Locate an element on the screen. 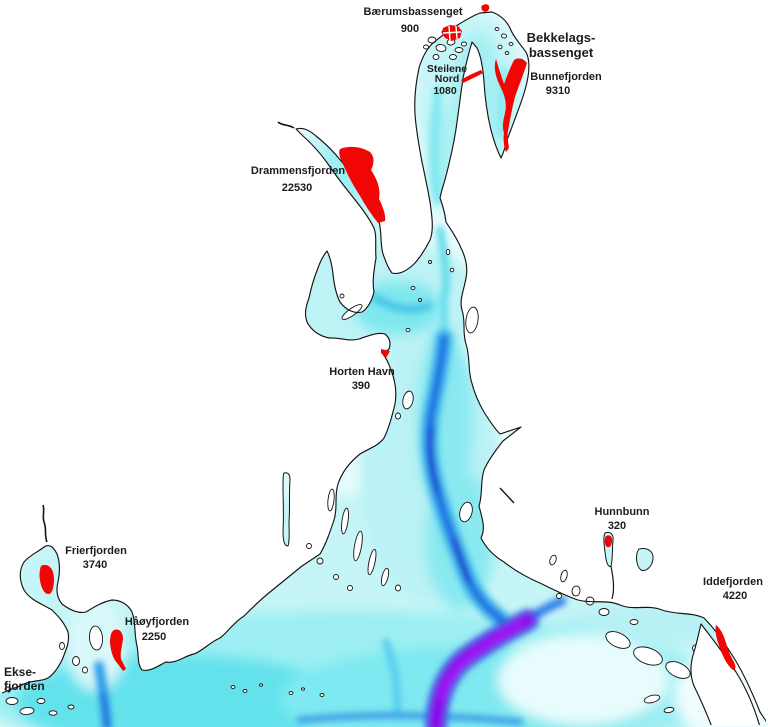  label-bekkelagsbassenget-line: Bekkelags- is located at coordinates (561, 37).